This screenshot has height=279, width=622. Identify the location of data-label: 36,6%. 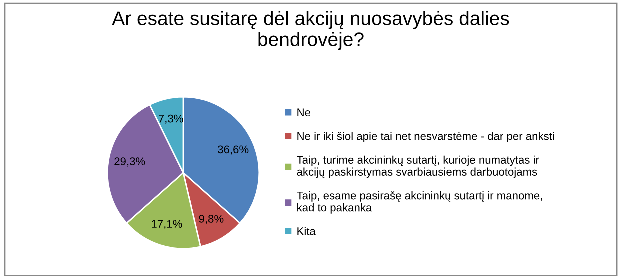
(233, 150).